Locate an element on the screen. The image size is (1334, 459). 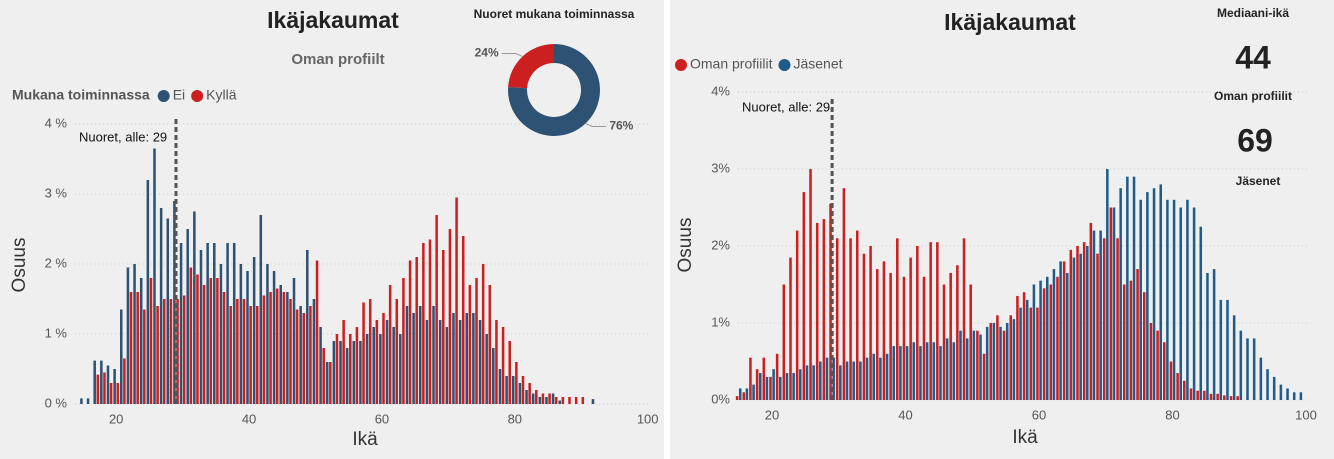
legend-label: Jäsenet is located at coordinates (817, 64).